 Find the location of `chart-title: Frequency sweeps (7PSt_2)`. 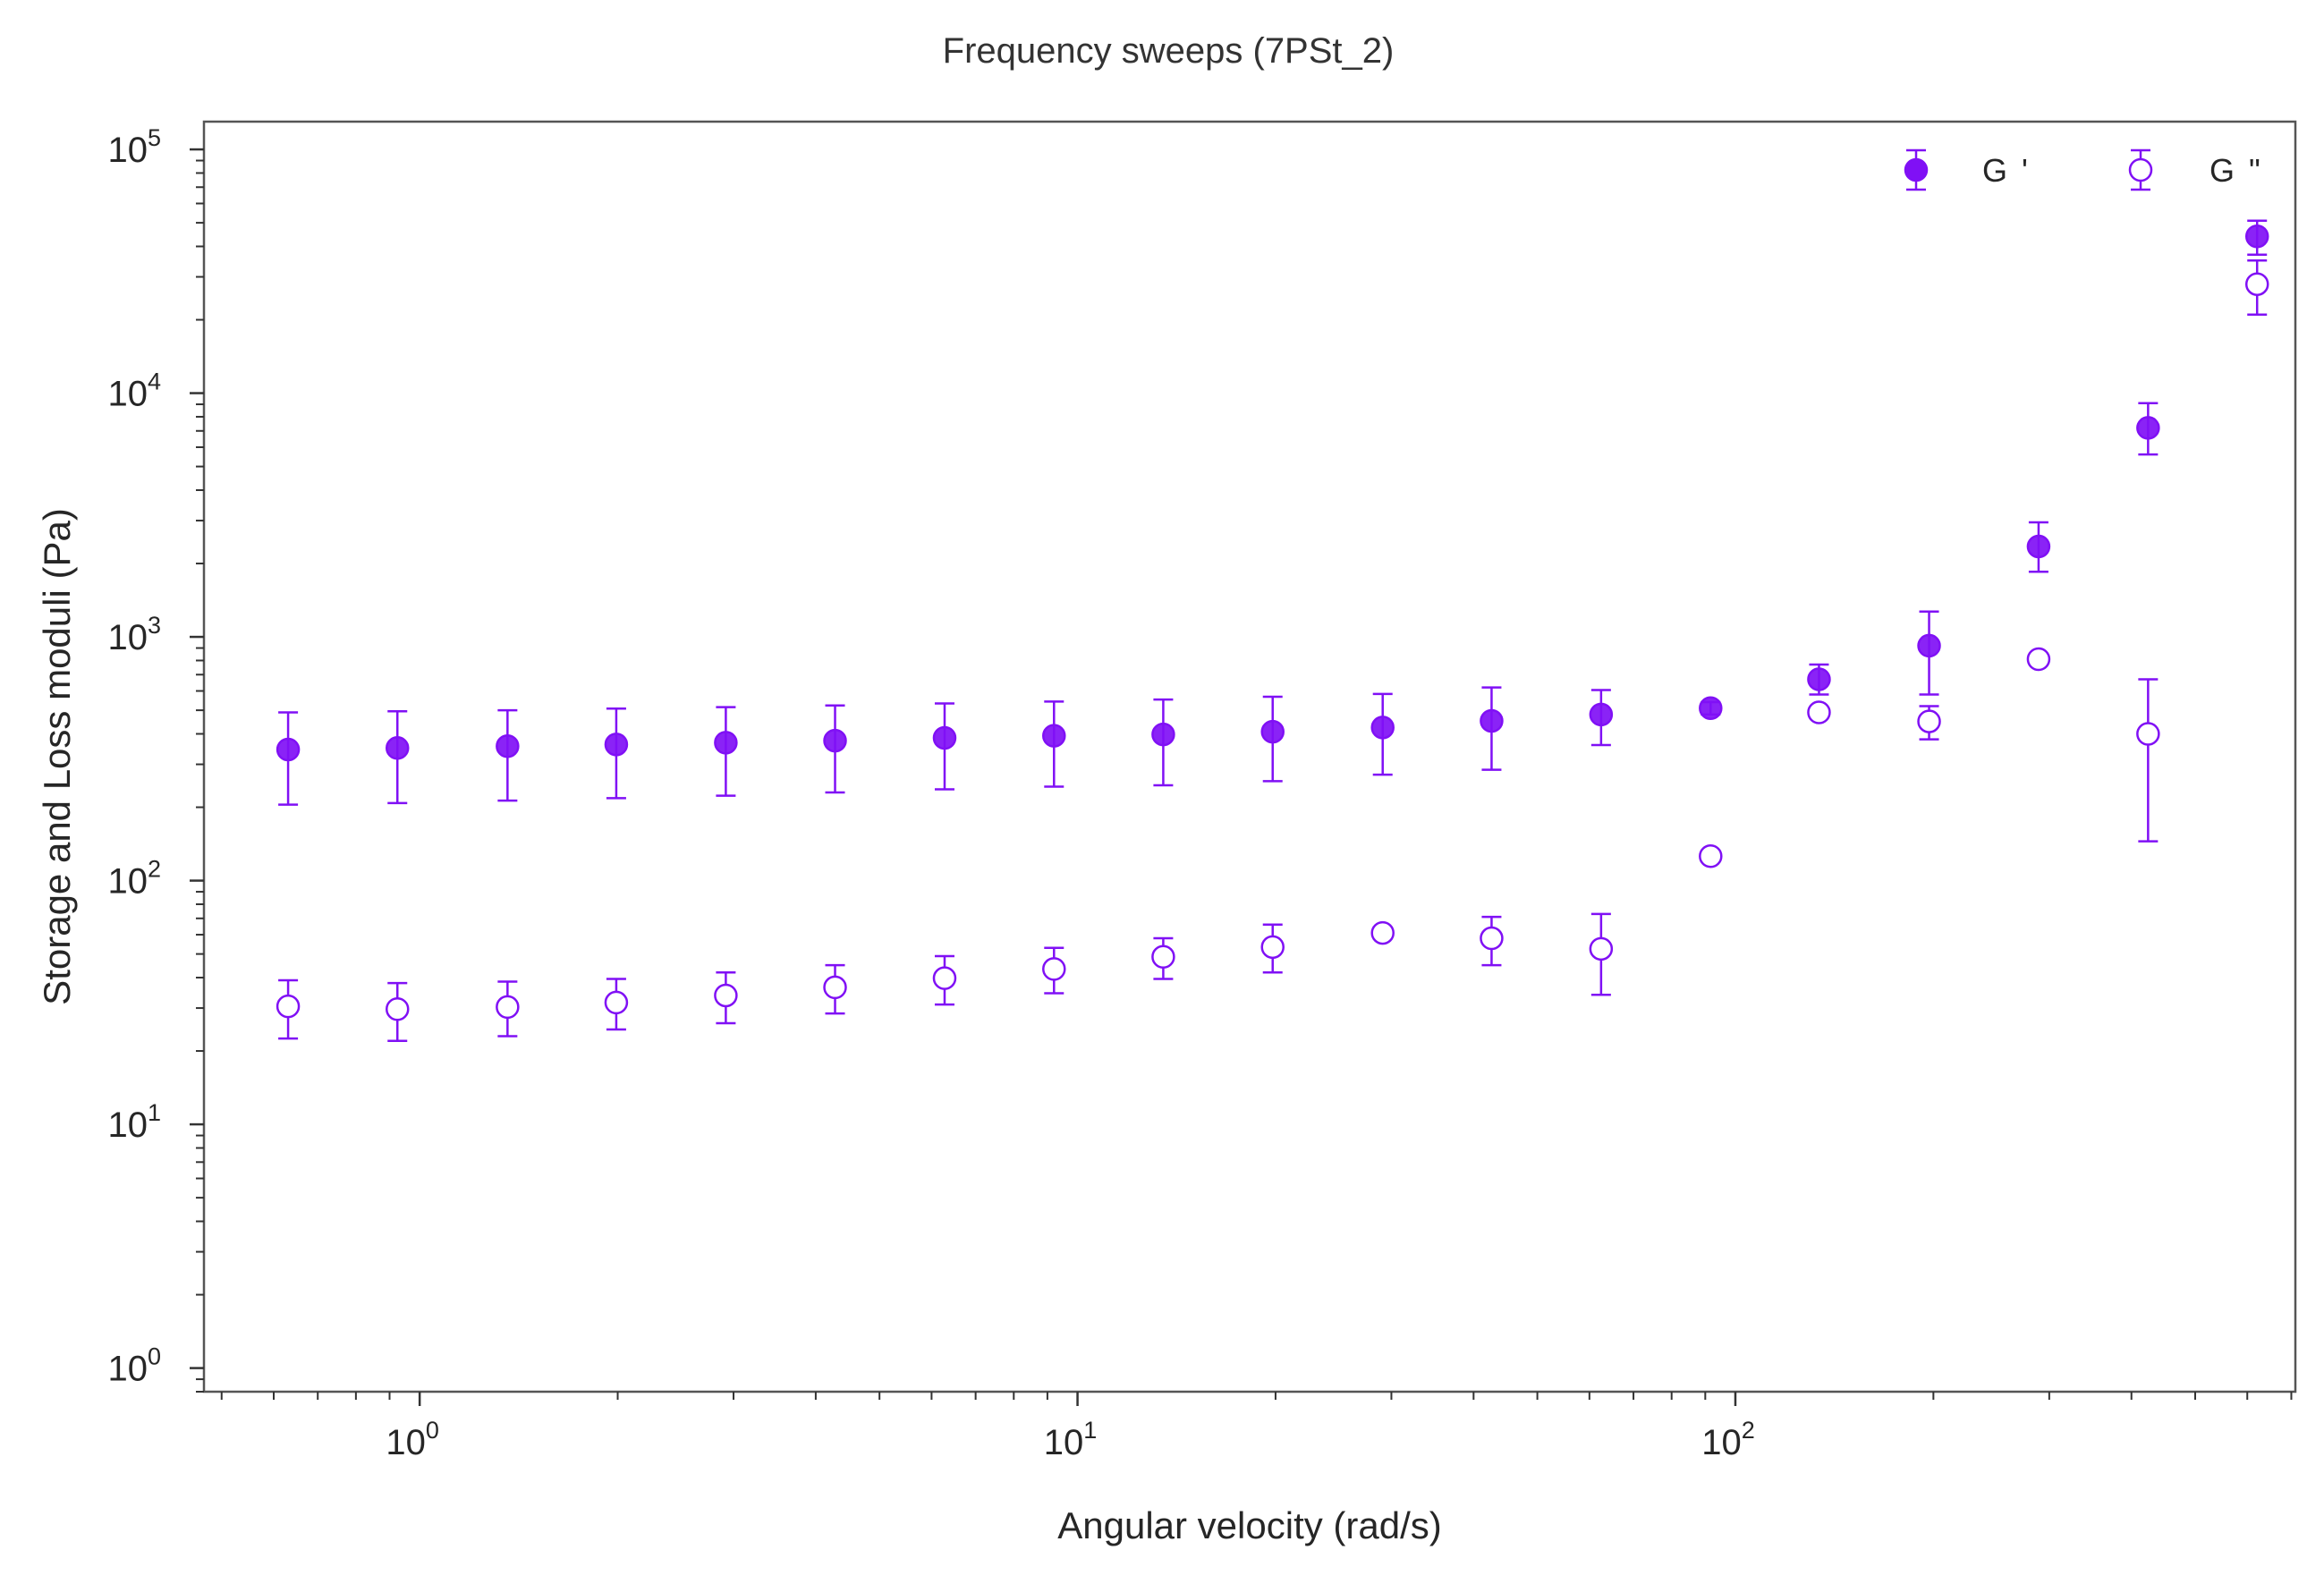

chart-title: Frequency sweeps (7PSt_2) is located at coordinates (1169, 51).